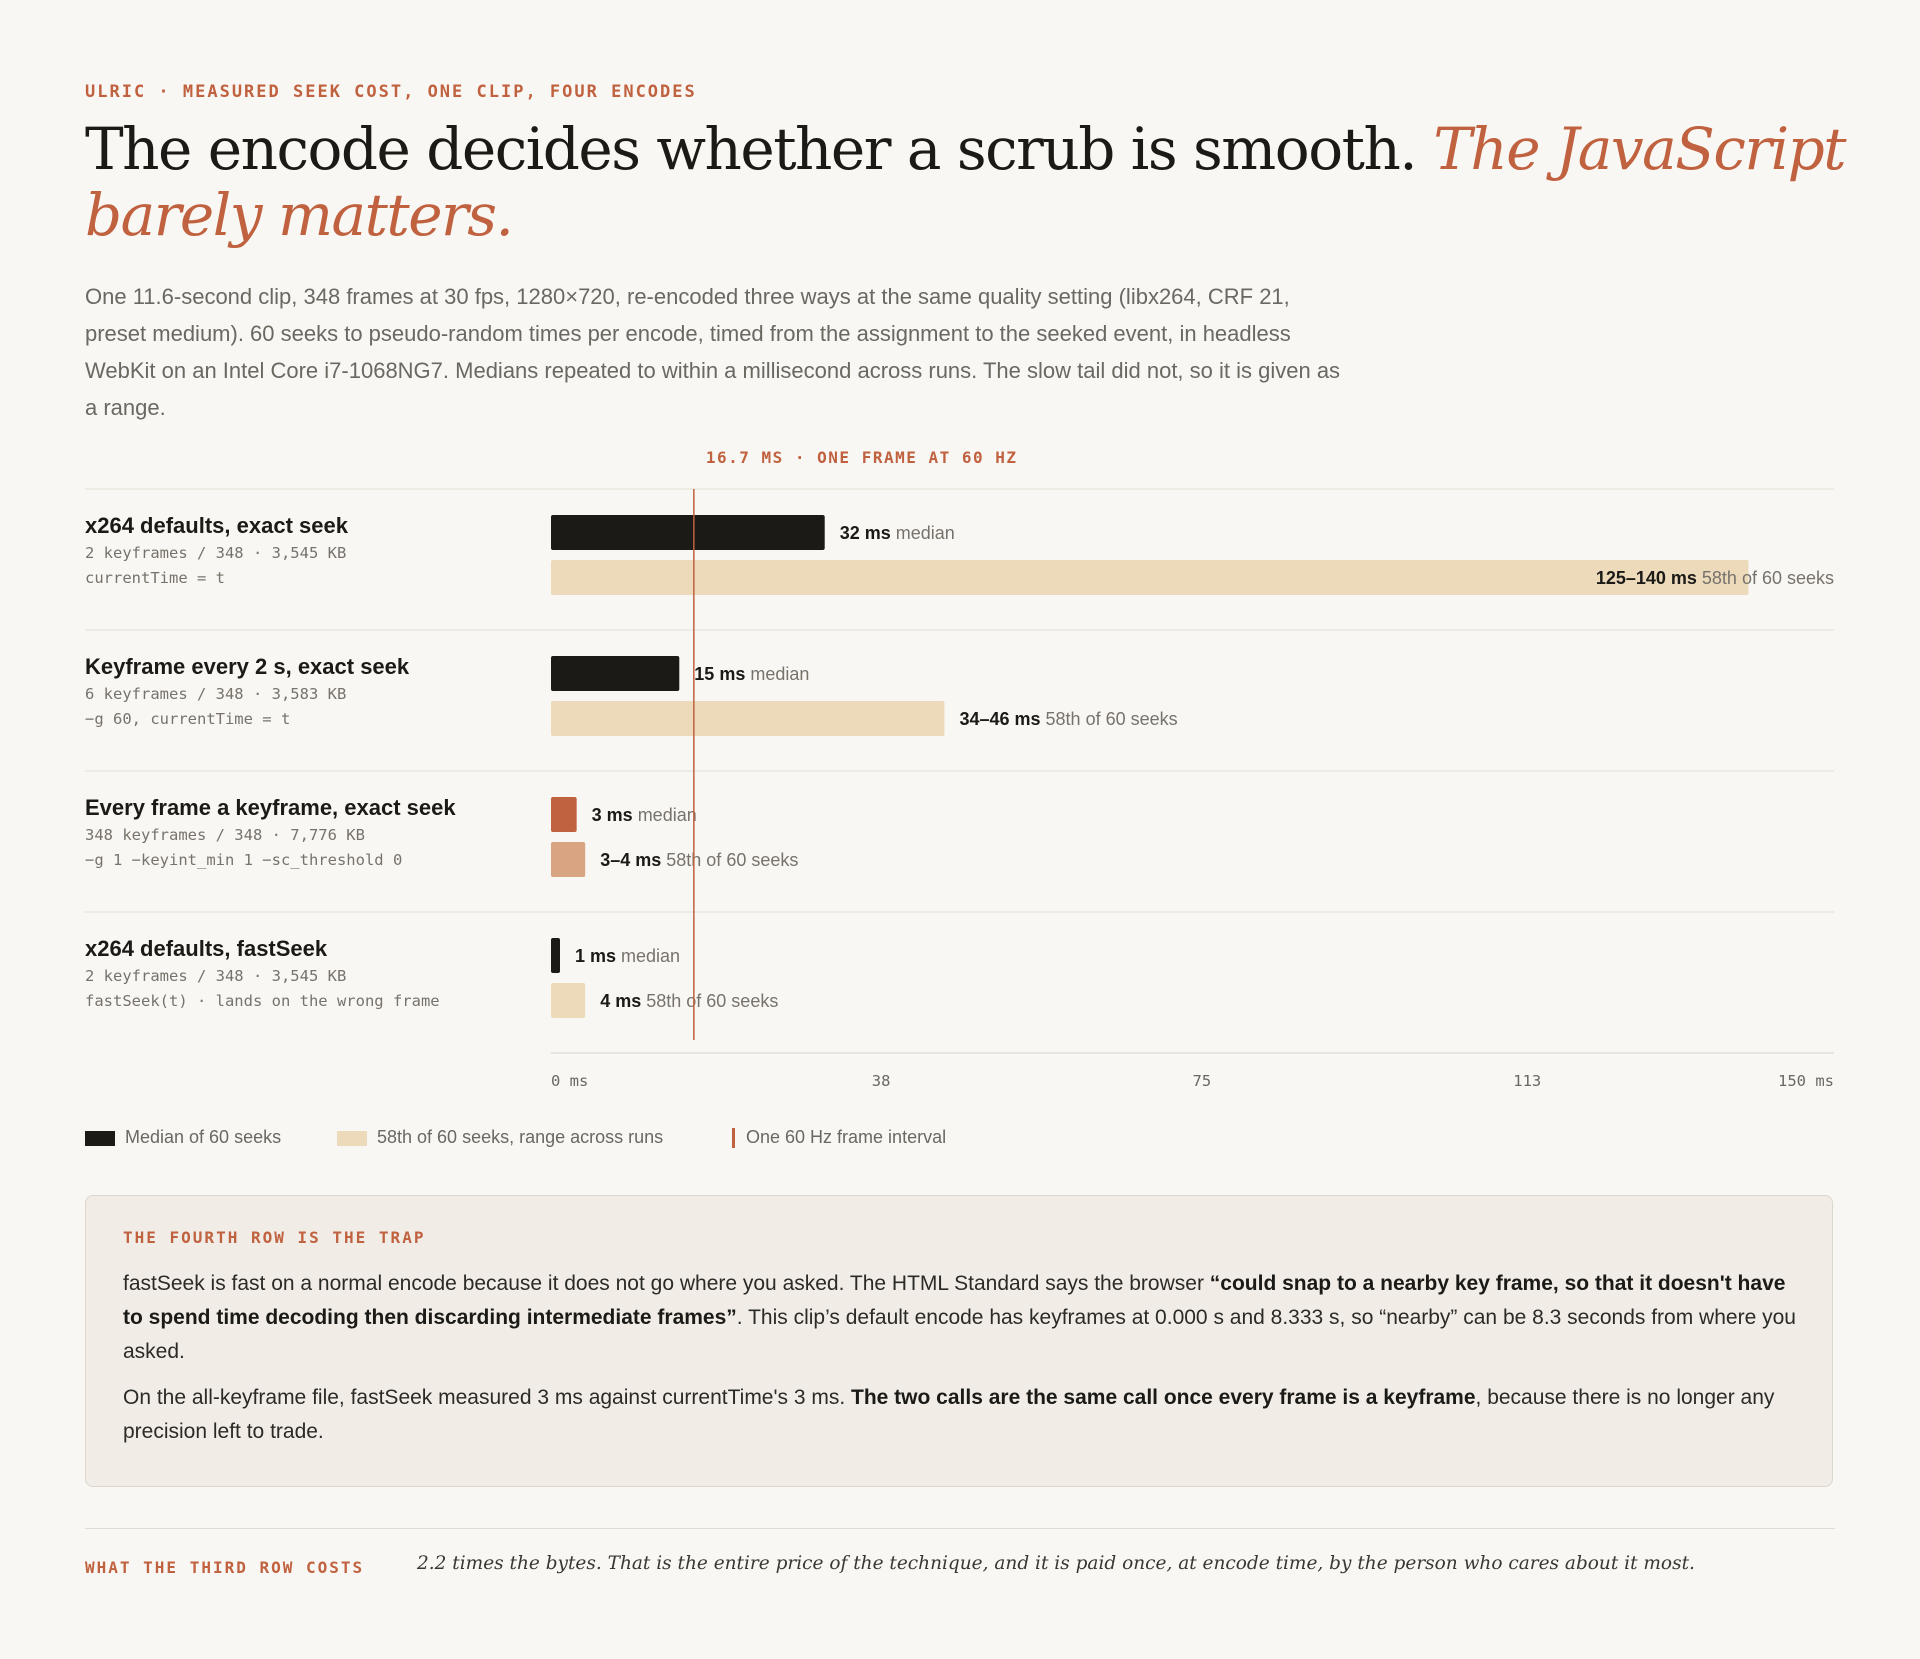  I want to click on row-title: x264 defaults, exact seek, so click(216, 525).